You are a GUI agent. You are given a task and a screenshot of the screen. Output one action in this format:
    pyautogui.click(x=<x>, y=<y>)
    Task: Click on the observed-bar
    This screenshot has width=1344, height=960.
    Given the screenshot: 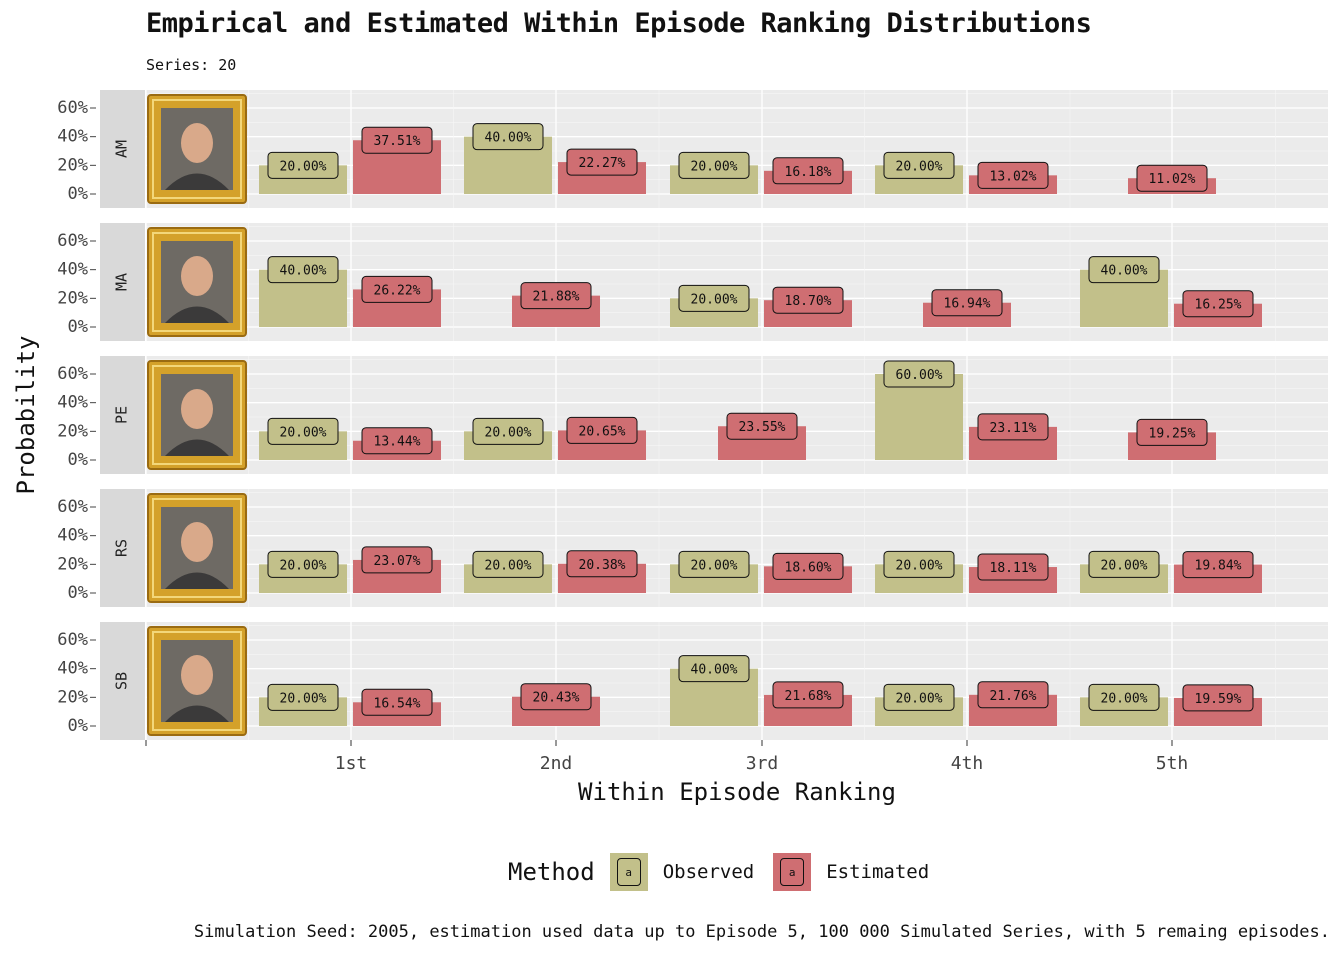 What is the action you would take?
    pyautogui.click(x=919, y=417)
    